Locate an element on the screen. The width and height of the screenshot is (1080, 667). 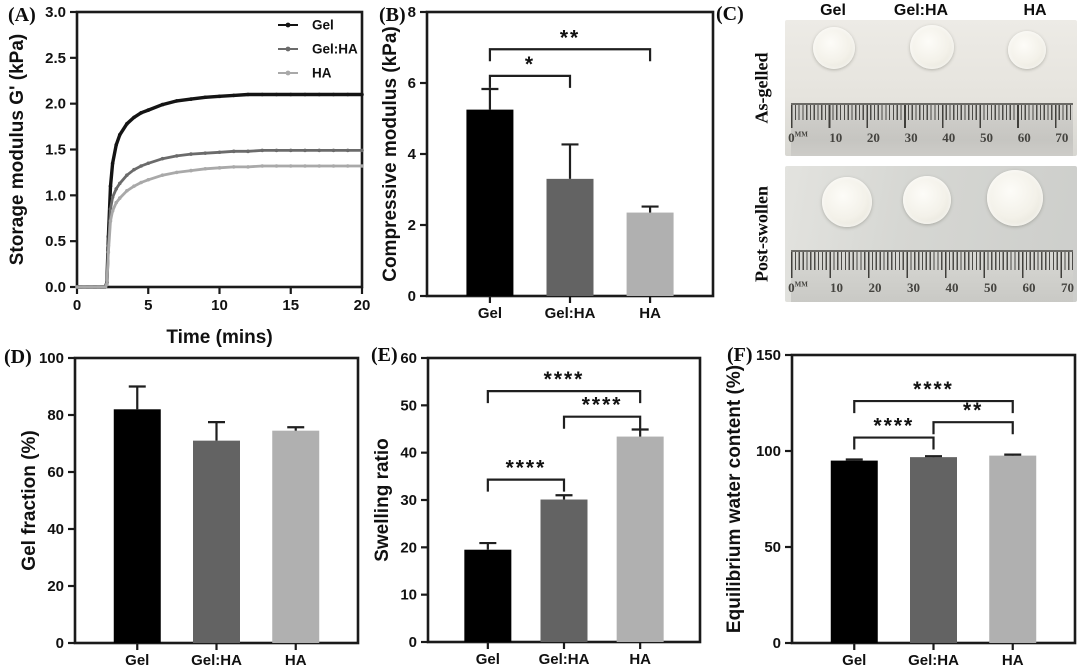
legend-label: Gel is located at coordinates (323, 25).